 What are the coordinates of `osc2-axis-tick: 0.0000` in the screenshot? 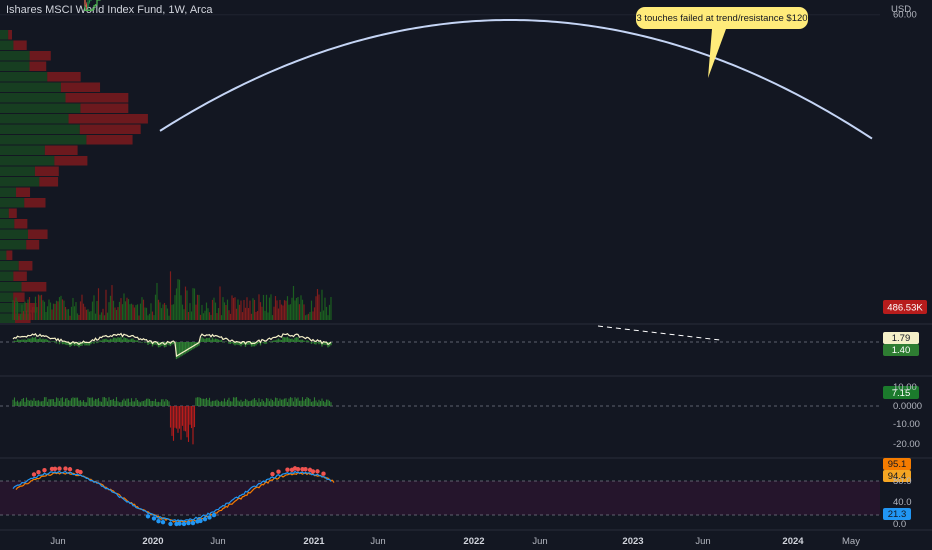 It's located at (907, 406).